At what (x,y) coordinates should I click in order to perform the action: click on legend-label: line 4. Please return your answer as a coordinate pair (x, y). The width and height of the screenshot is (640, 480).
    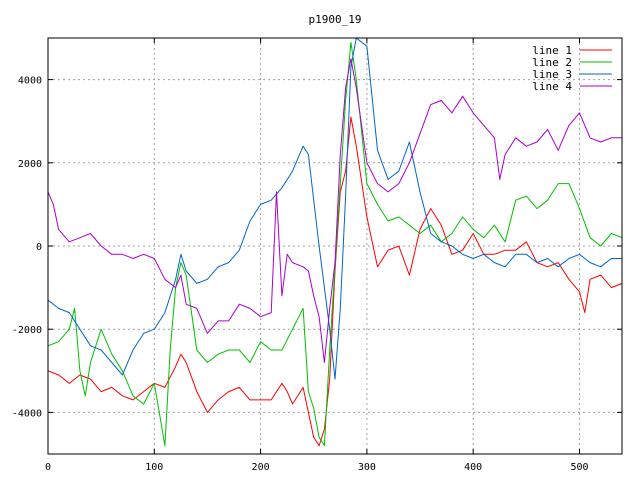
    Looking at the image, I should click on (552, 86).